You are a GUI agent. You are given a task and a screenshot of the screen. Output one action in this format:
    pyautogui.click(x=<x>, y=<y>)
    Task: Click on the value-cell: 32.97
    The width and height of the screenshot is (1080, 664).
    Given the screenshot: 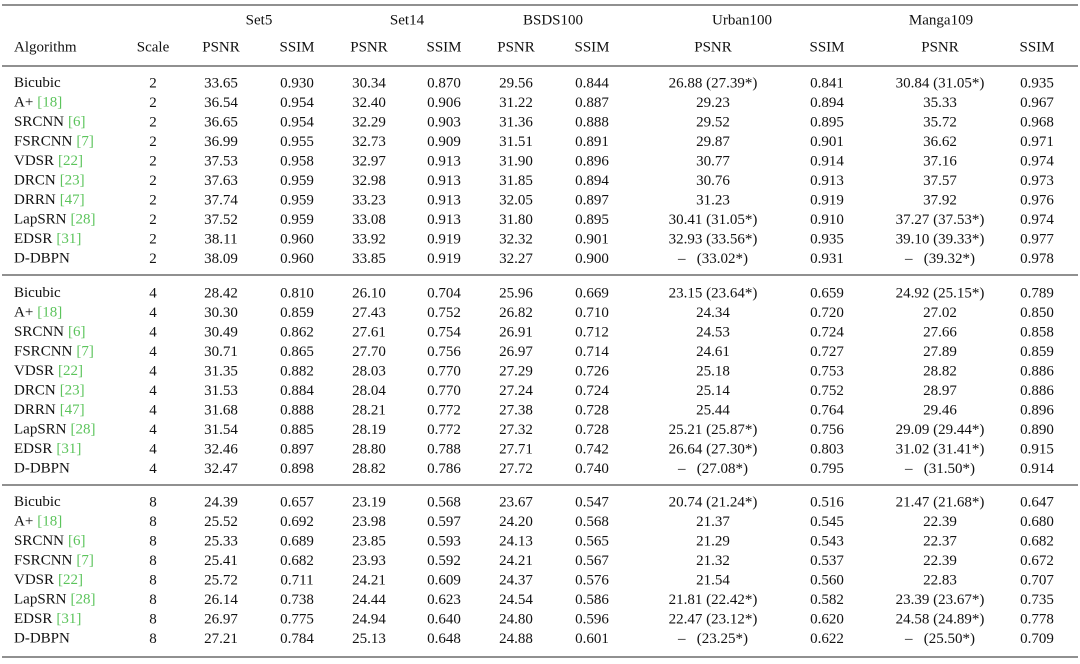 What is the action you would take?
    pyautogui.click(x=369, y=161)
    